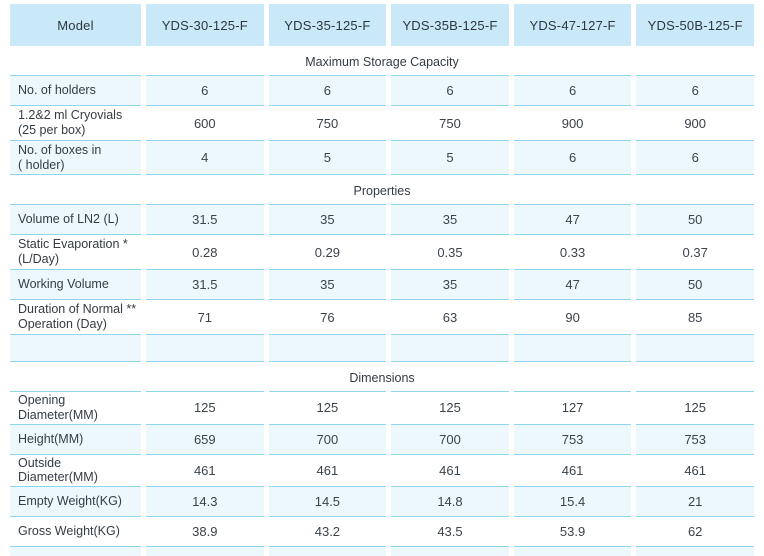 The width and height of the screenshot is (764, 556). Describe the element at coordinates (327, 316) in the screenshot. I see `value-cell: 76` at that location.